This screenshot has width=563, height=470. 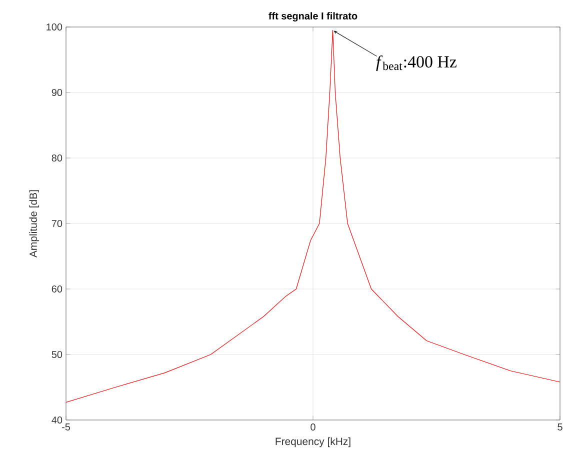 What do you see at coordinates (416, 63) in the screenshot?
I see `annotation: f$_{beat}$:400 Hz` at bounding box center [416, 63].